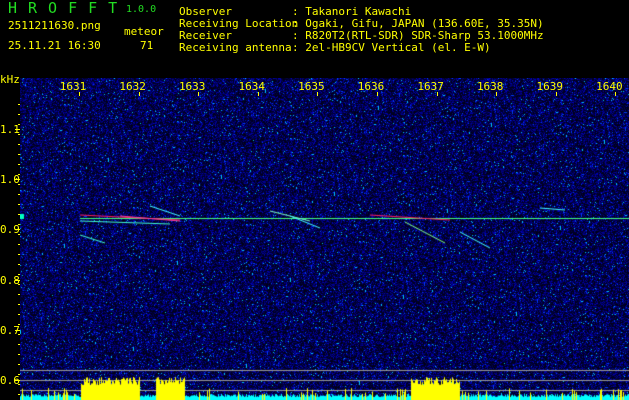 The image size is (629, 400). What do you see at coordinates (10, 380) in the screenshot?
I see `y-tick-label: 0.6` at bounding box center [10, 380].